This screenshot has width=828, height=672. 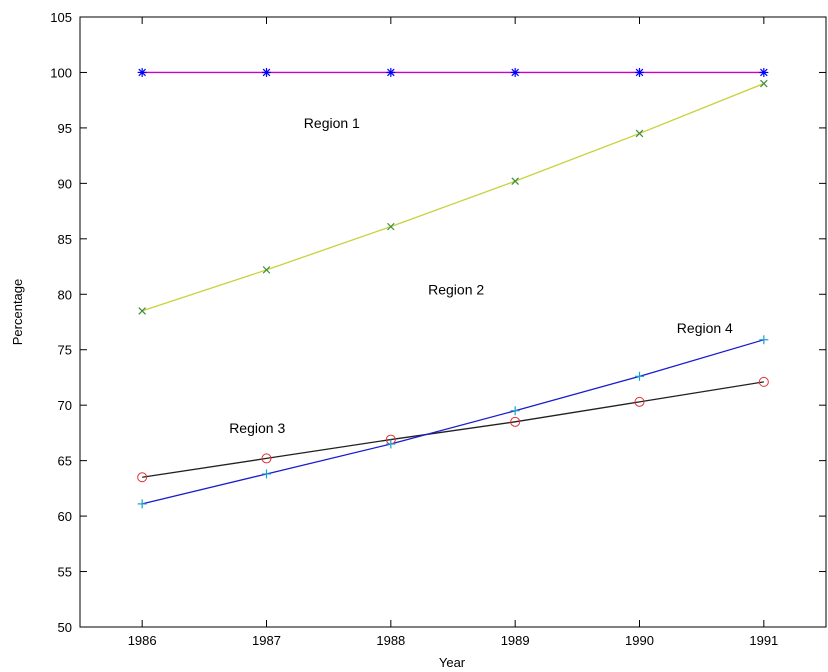 What do you see at coordinates (452, 662) in the screenshot?
I see `x-axis-label: Year` at bounding box center [452, 662].